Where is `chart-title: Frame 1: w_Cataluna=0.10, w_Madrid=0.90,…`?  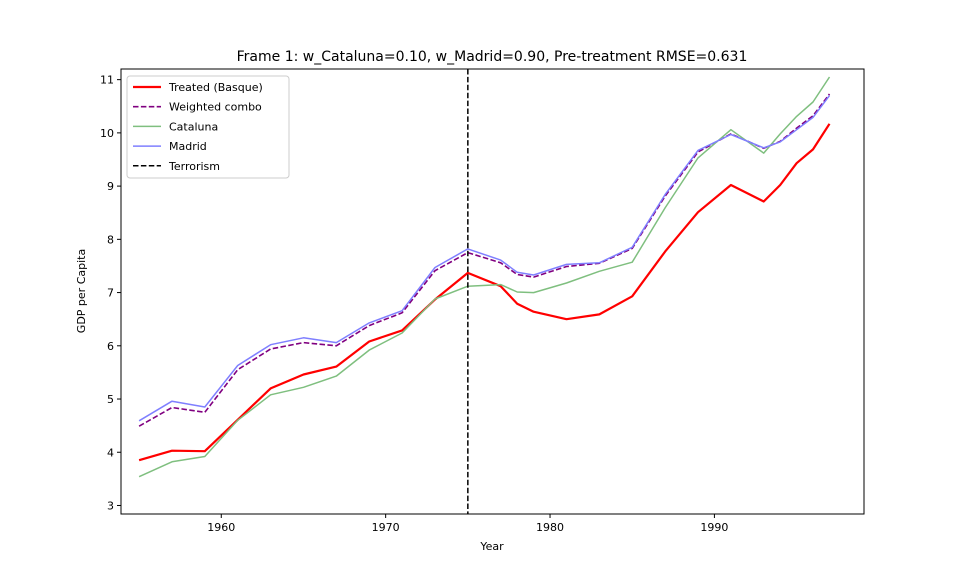 chart-title: Frame 1: w_Cataluna=0.10, w_Madrid=0.90,… is located at coordinates (492, 57).